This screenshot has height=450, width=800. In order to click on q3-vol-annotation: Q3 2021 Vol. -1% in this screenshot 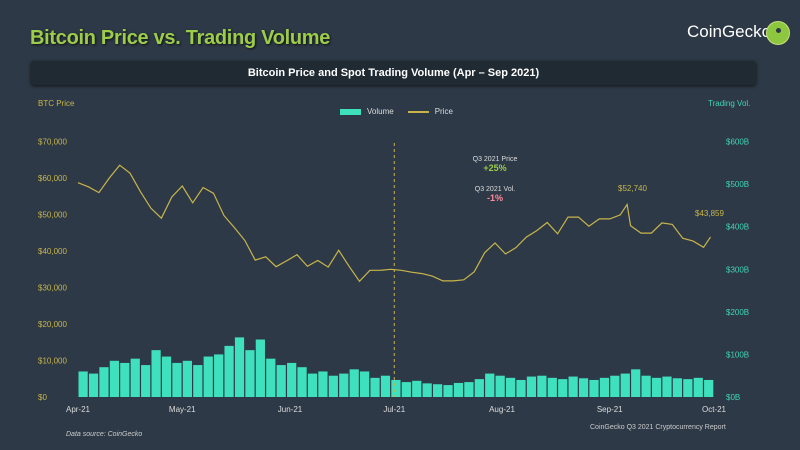, I will do `click(495, 194)`.